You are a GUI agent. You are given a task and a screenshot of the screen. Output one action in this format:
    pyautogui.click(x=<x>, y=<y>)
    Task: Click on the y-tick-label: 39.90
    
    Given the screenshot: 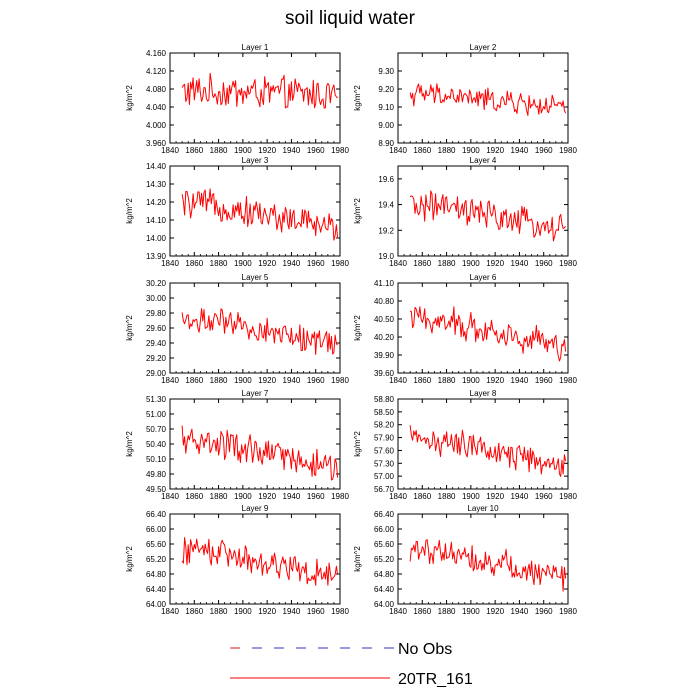 What is the action you would take?
    pyautogui.click(x=384, y=355)
    